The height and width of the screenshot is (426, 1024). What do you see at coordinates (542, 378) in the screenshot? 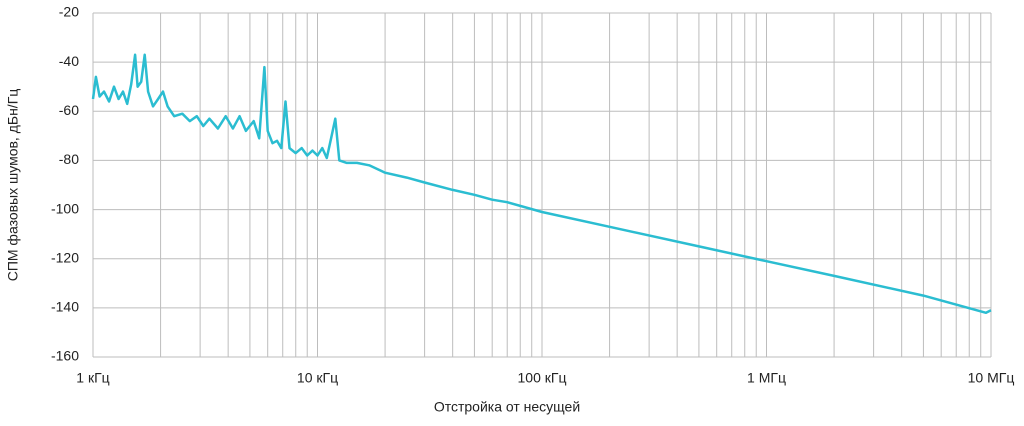
I see `x-tick-label: 100 кГц` at bounding box center [542, 378].